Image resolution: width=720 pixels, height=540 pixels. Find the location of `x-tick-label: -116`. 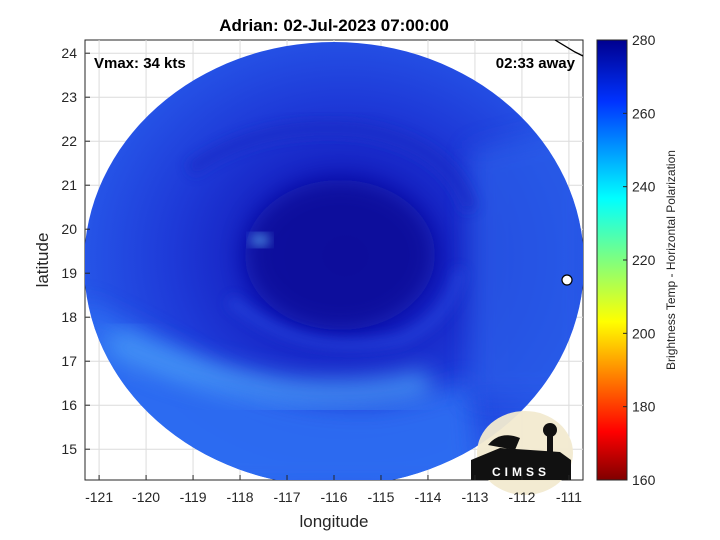

x-tick-label: -116 is located at coordinates (334, 497).